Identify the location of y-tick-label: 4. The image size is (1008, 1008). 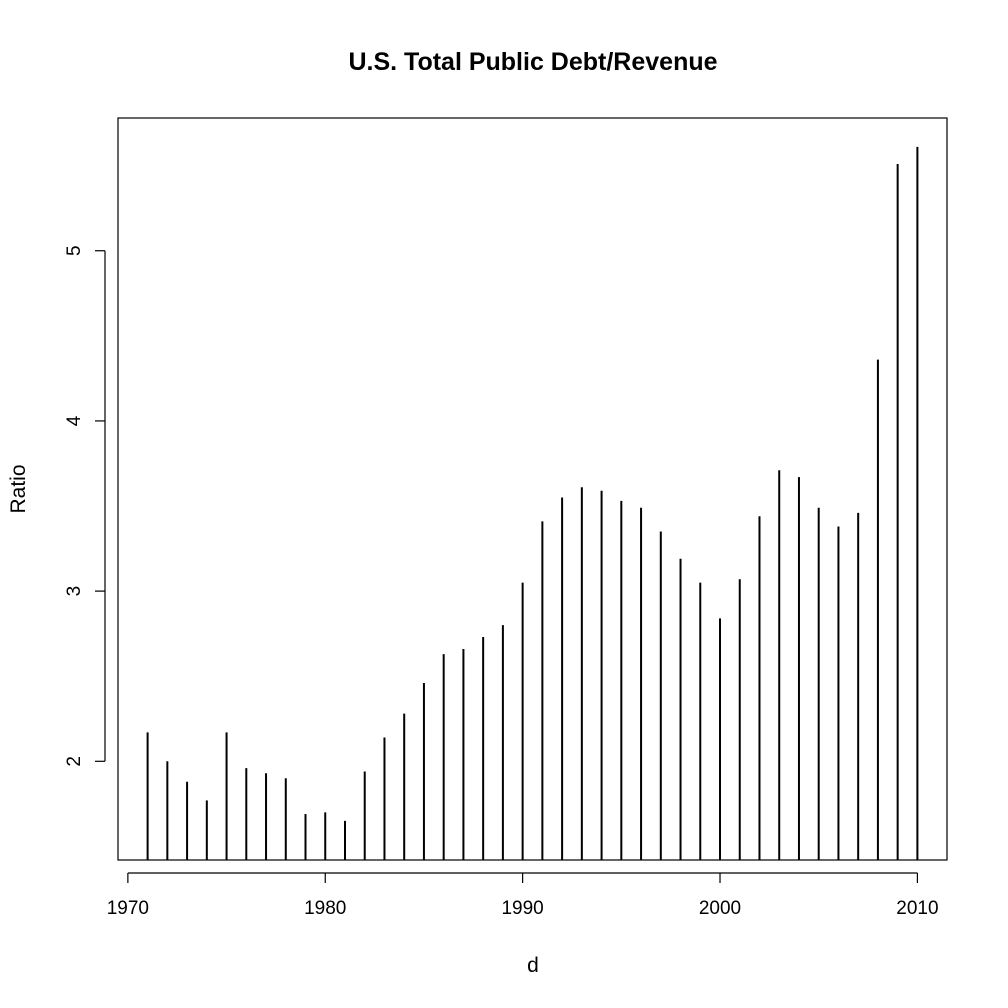
(74, 420).